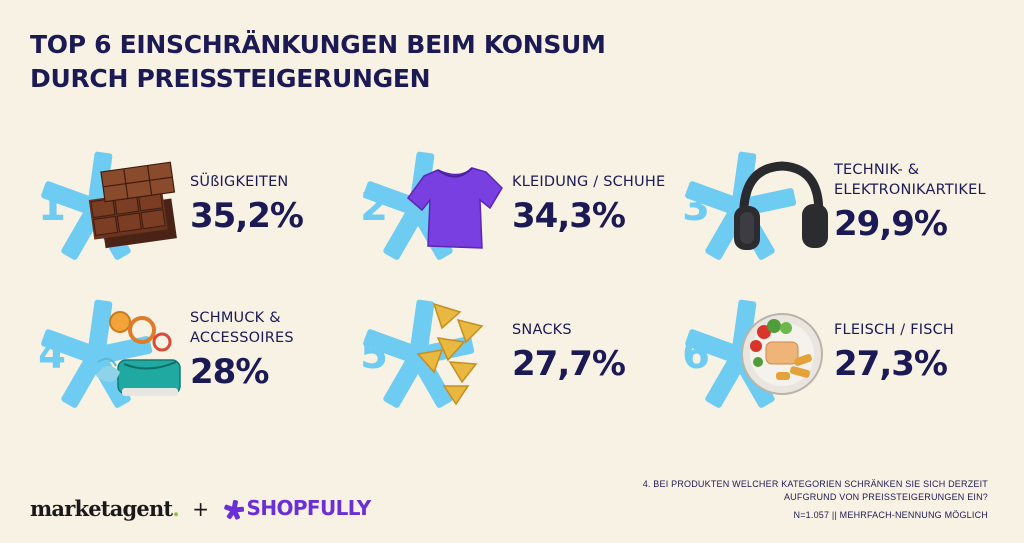 This screenshot has height=543, width=1024. What do you see at coordinates (696, 355) in the screenshot?
I see `rank-number: 6` at bounding box center [696, 355].